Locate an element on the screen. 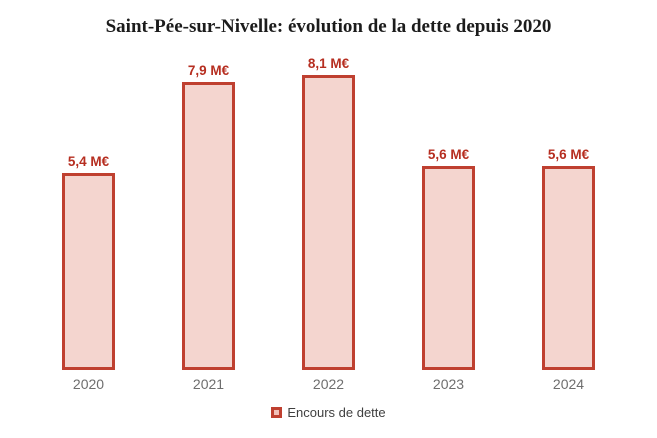  bar-2024 is located at coordinates (568, 268).